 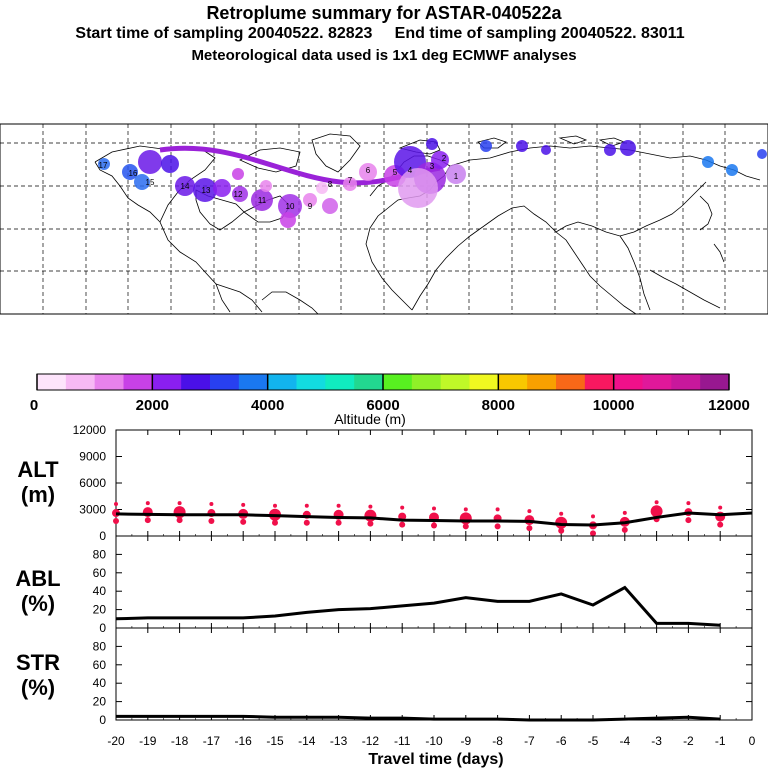 What do you see at coordinates (275, 741) in the screenshot?
I see `x-tick-label: -15` at bounding box center [275, 741].